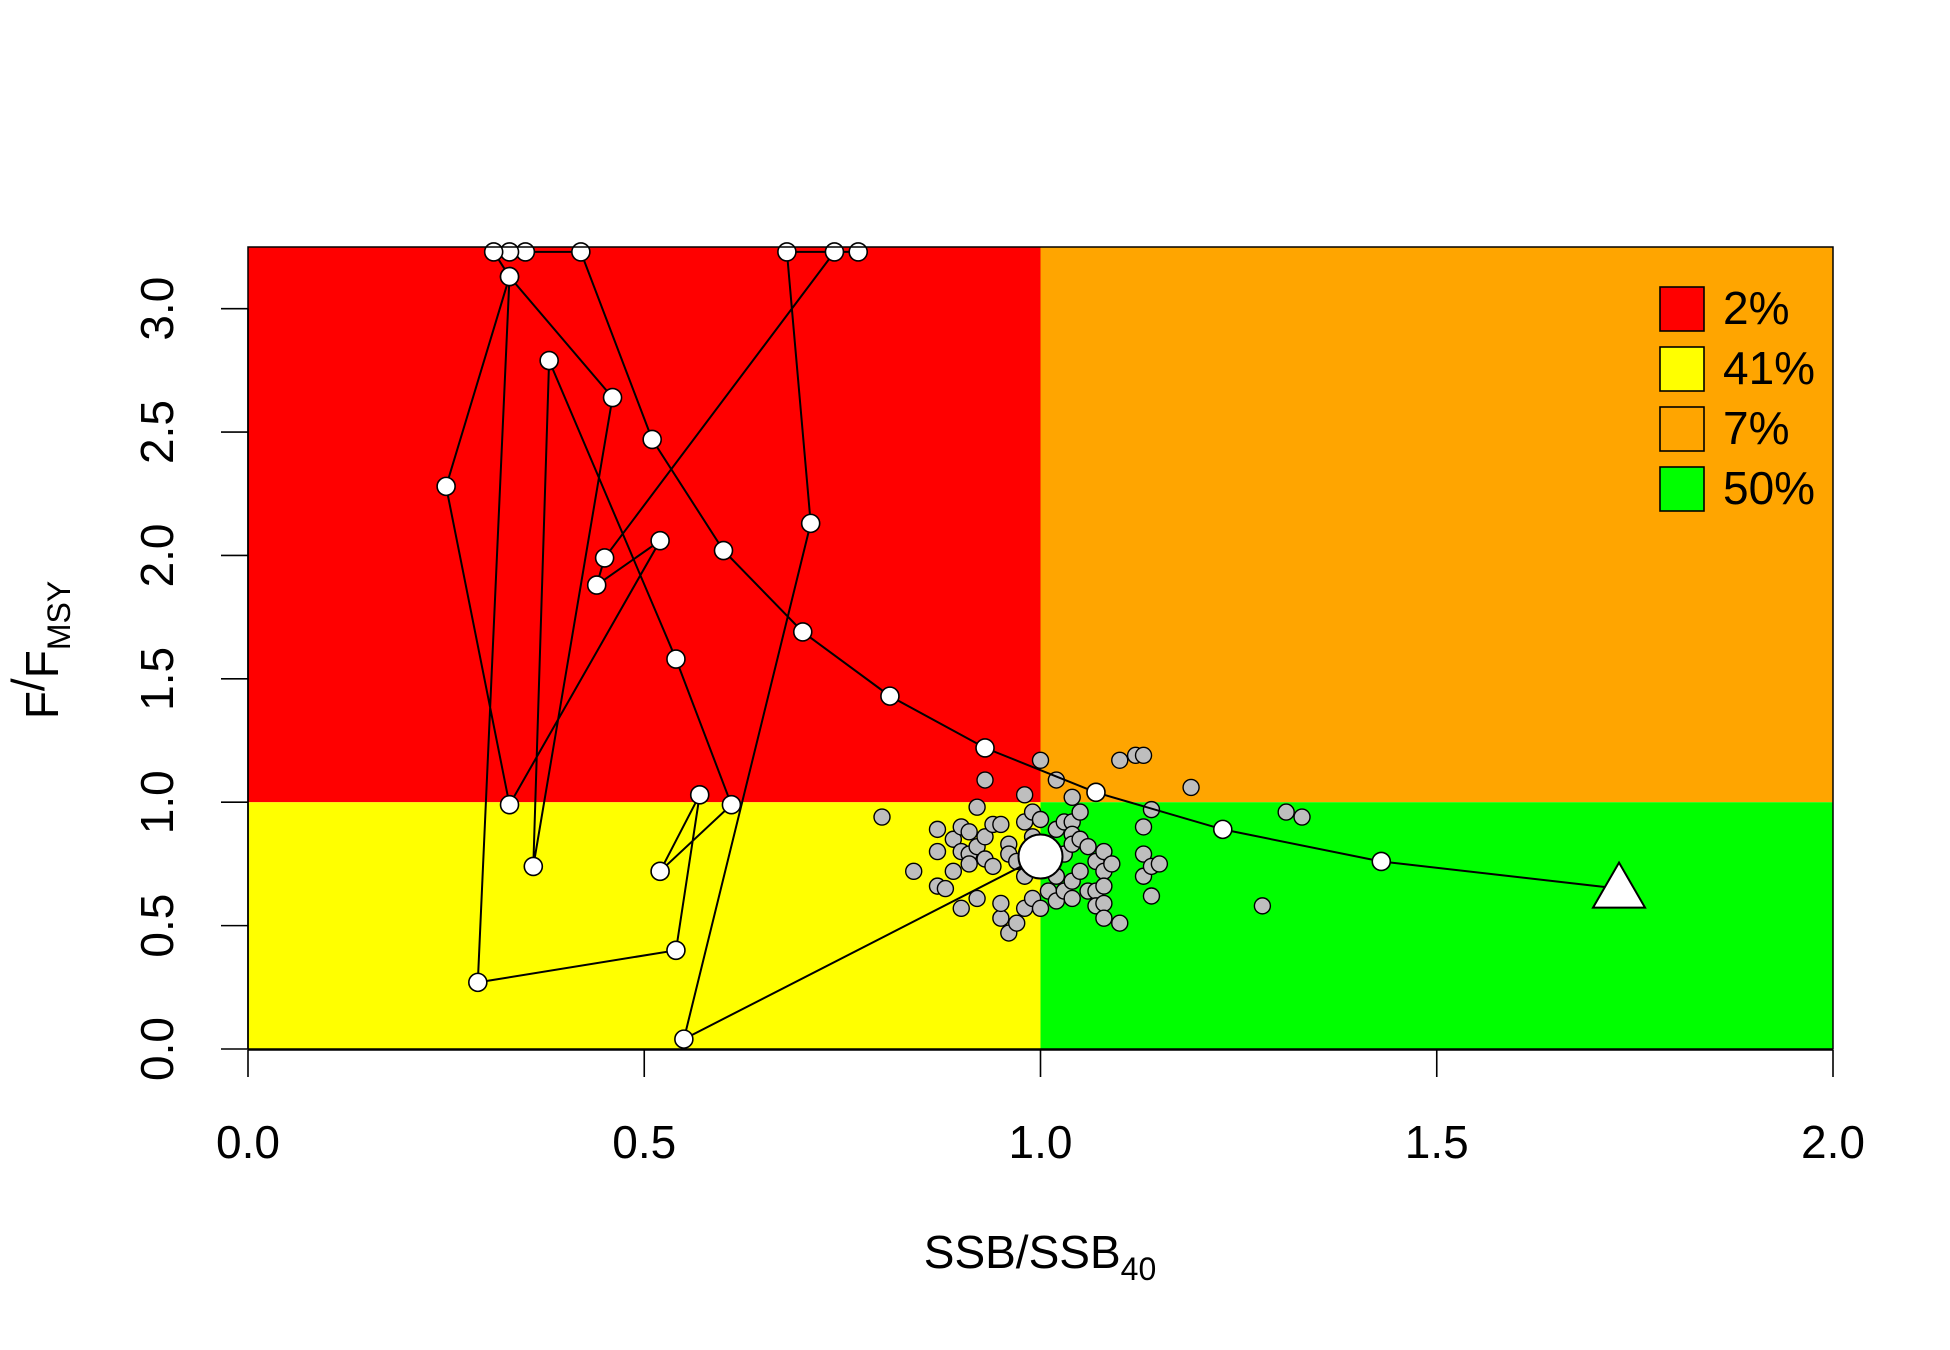 The image size is (1950, 1350). Describe the element at coordinates (157, 432) in the screenshot. I see `y-tick-label: 2.5` at that location.